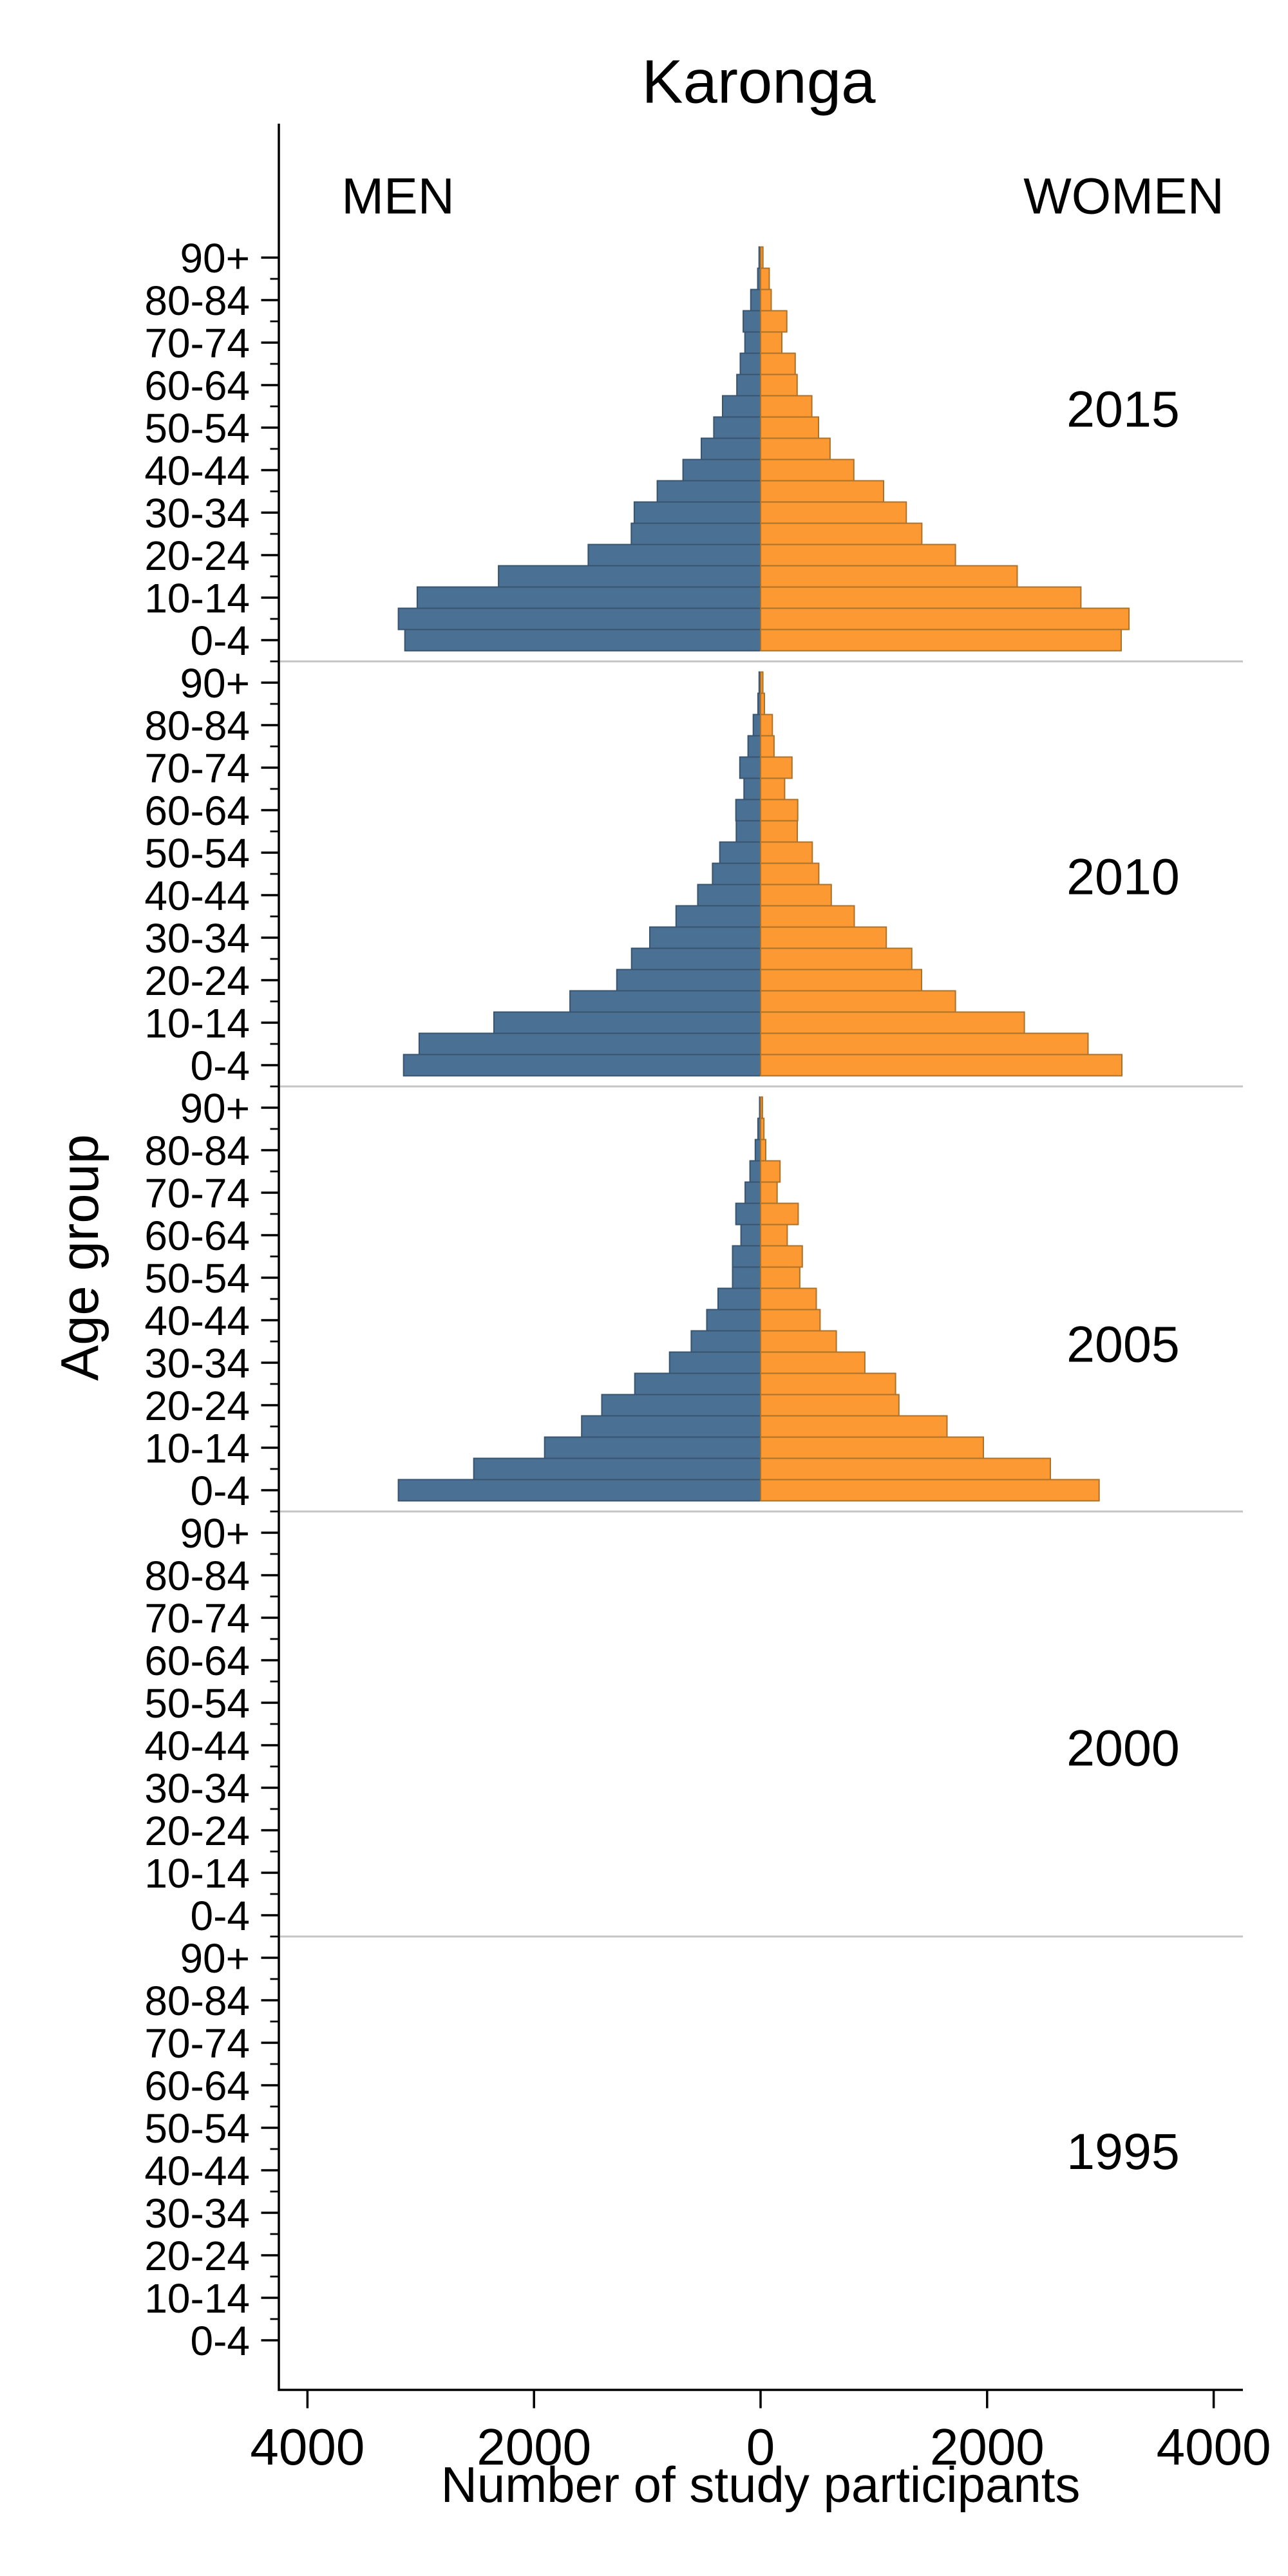 This screenshot has width=1288, height=2576. Describe the element at coordinates (1123, 877) in the screenshot. I see `svg-text: 2010` at that location.